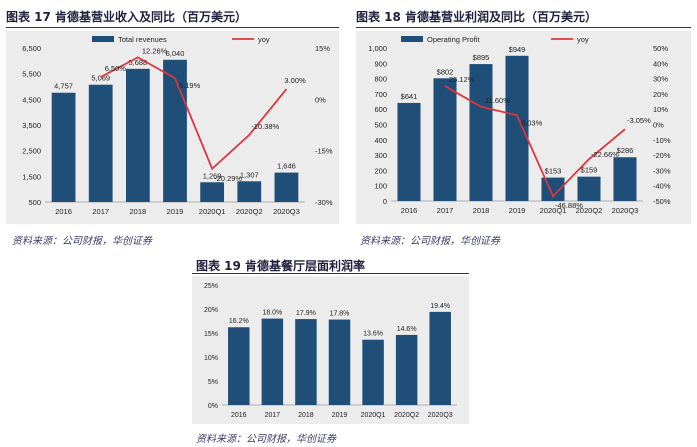  I want to click on chart17-legend-line-label: yoy, so click(264, 39).